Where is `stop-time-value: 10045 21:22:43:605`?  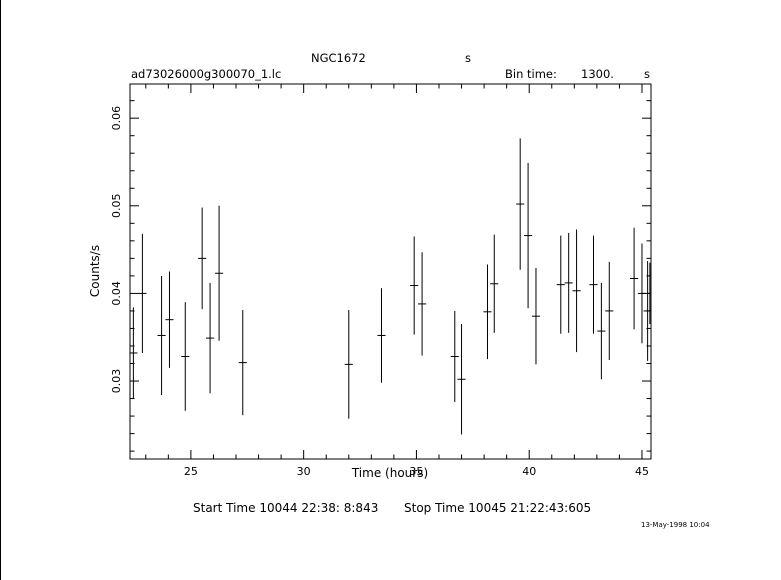
stop-time-value: 10045 21:22:43:605 is located at coordinates (530, 508).